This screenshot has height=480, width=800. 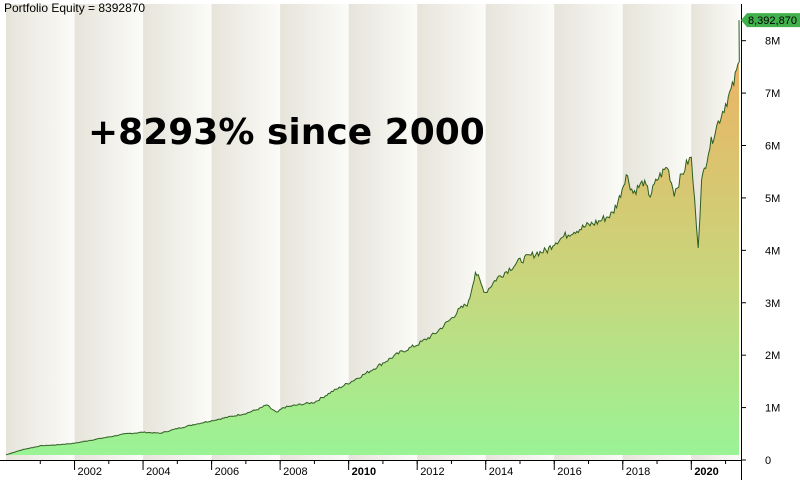 I want to click on last-value-box, so click(x=770, y=20).